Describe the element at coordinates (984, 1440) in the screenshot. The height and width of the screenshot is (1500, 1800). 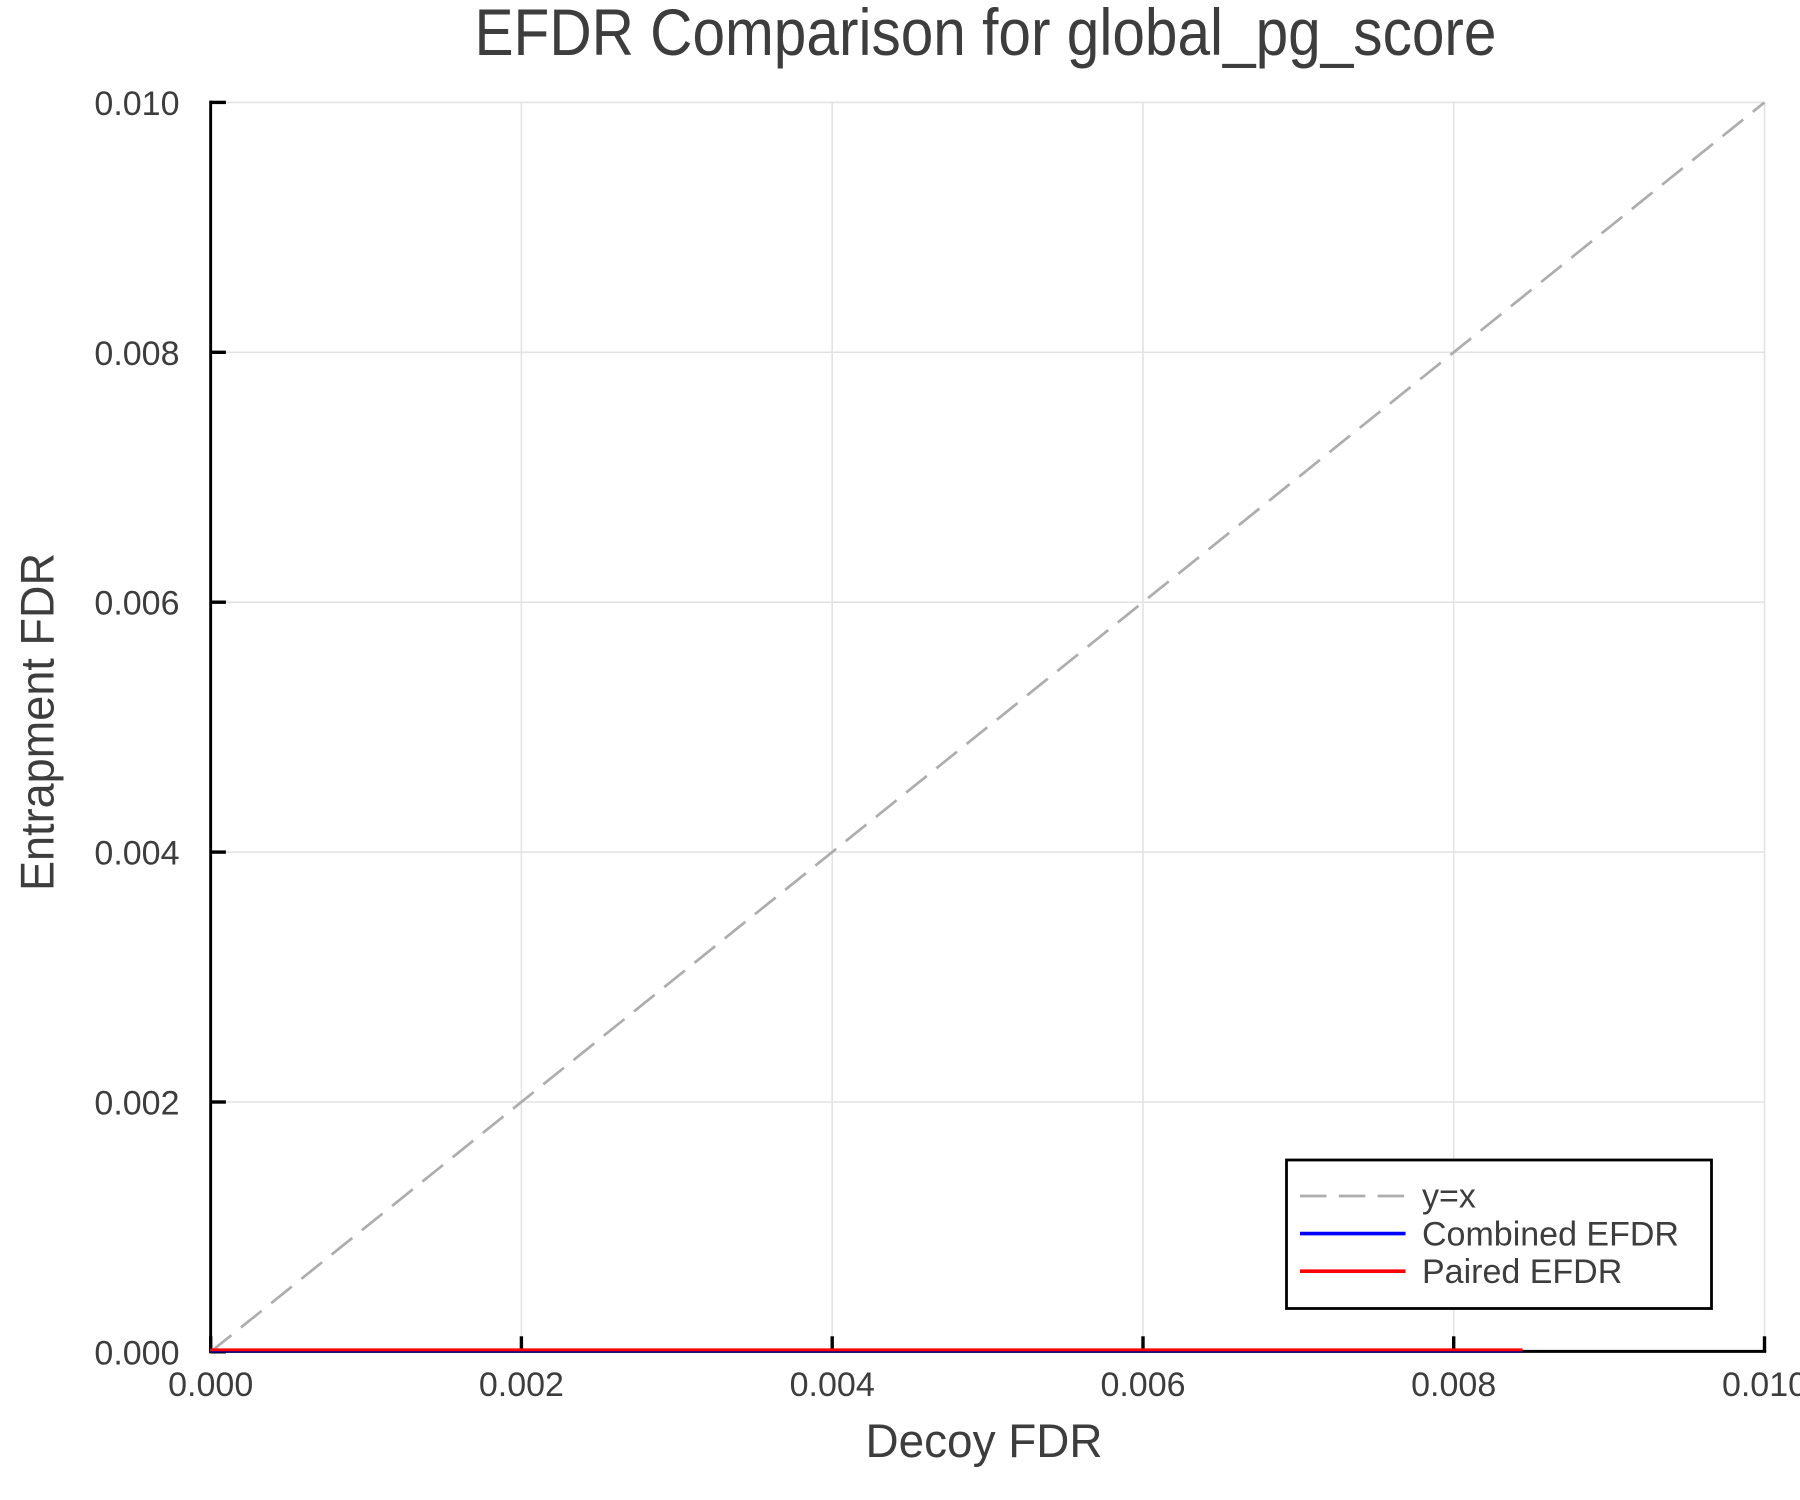
I see `svg-text: Decoy FDR` at that location.